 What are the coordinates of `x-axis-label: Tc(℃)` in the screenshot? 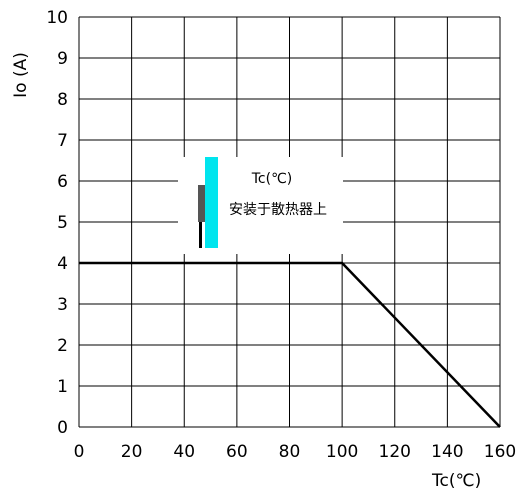 It's located at (456, 481).